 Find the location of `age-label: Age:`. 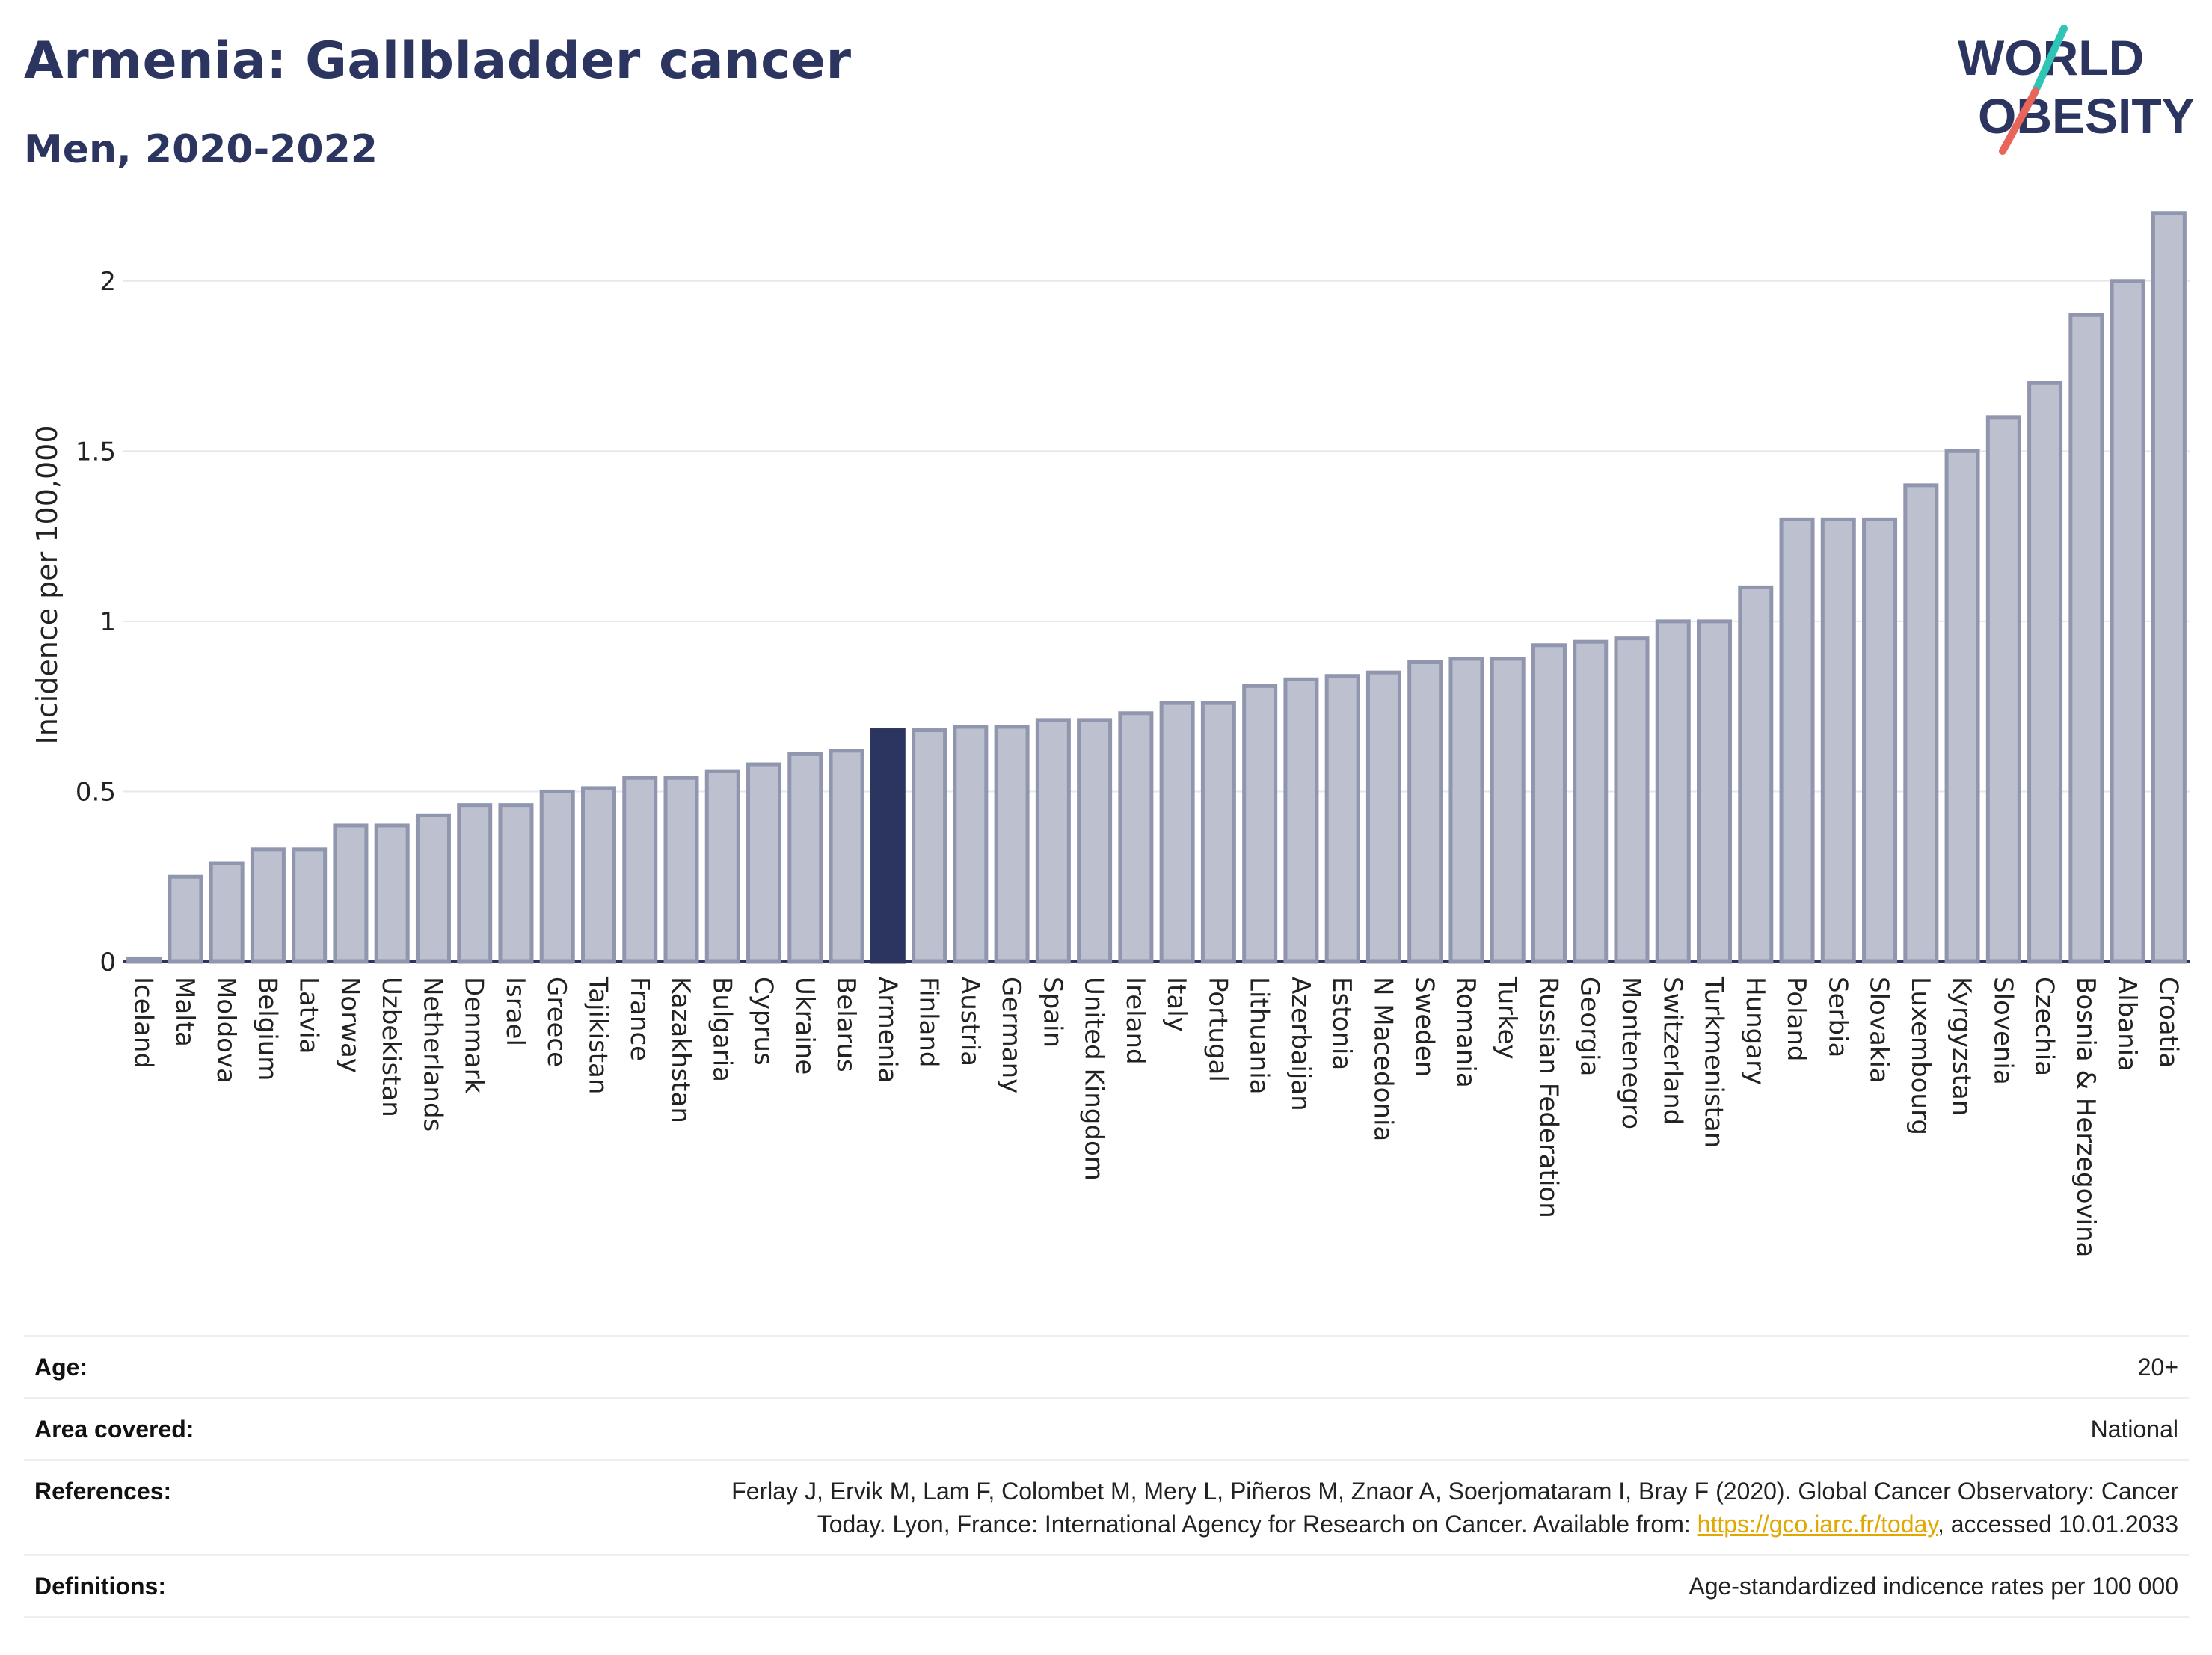

age-label: Age: is located at coordinates (61, 1367).